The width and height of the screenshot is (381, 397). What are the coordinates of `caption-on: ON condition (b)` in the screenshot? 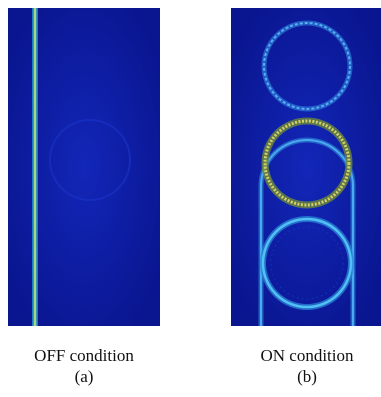 It's located at (304, 366).